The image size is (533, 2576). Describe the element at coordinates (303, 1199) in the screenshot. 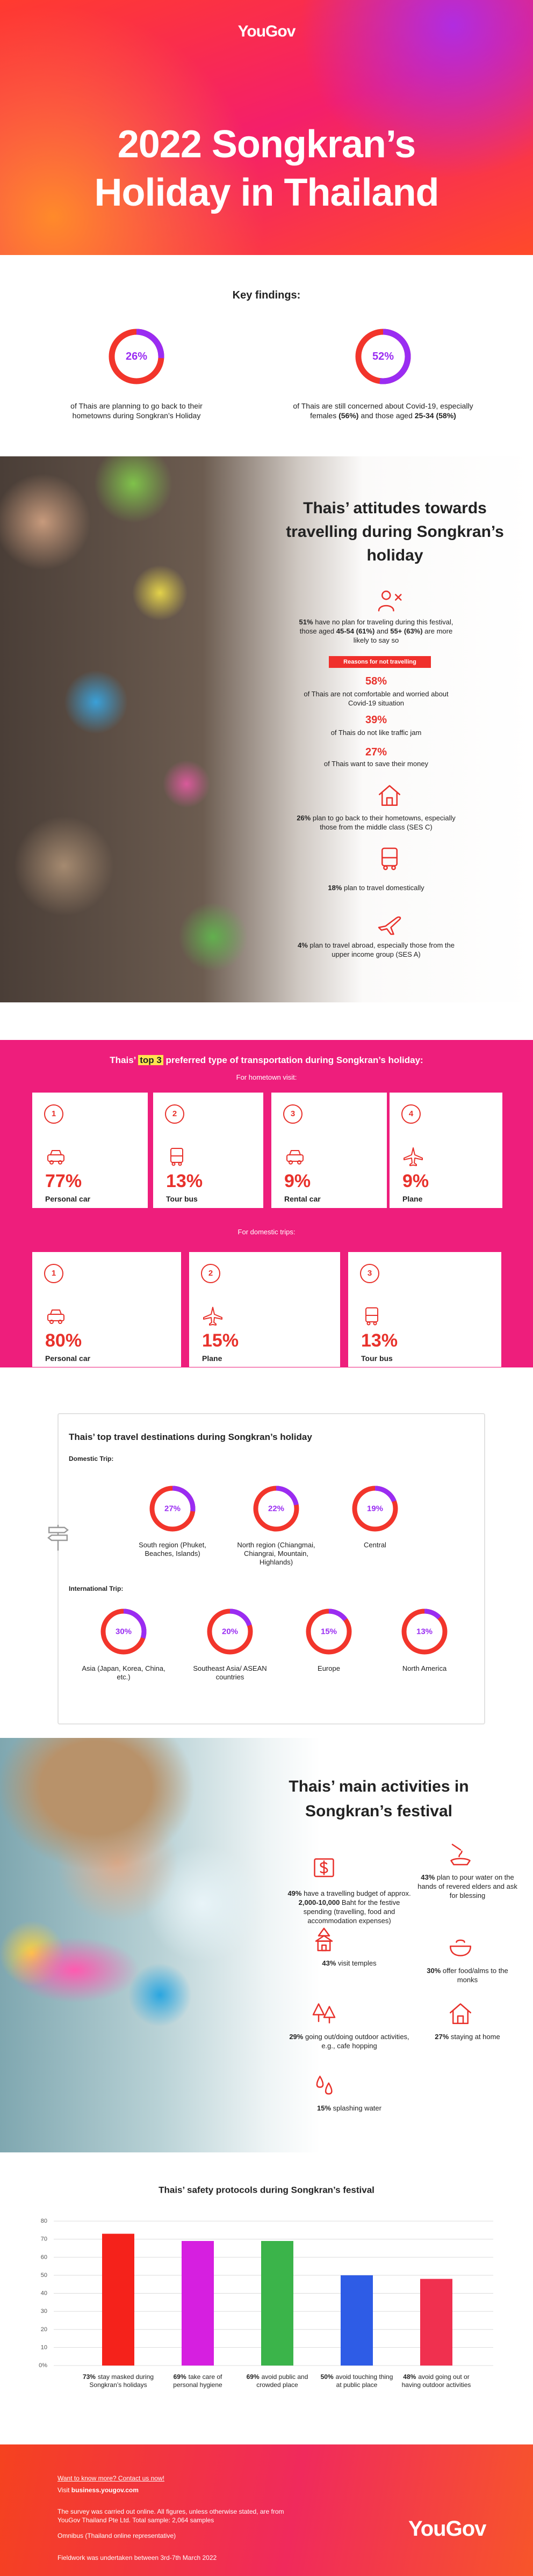

I see `mode-label: Rental car` at that location.